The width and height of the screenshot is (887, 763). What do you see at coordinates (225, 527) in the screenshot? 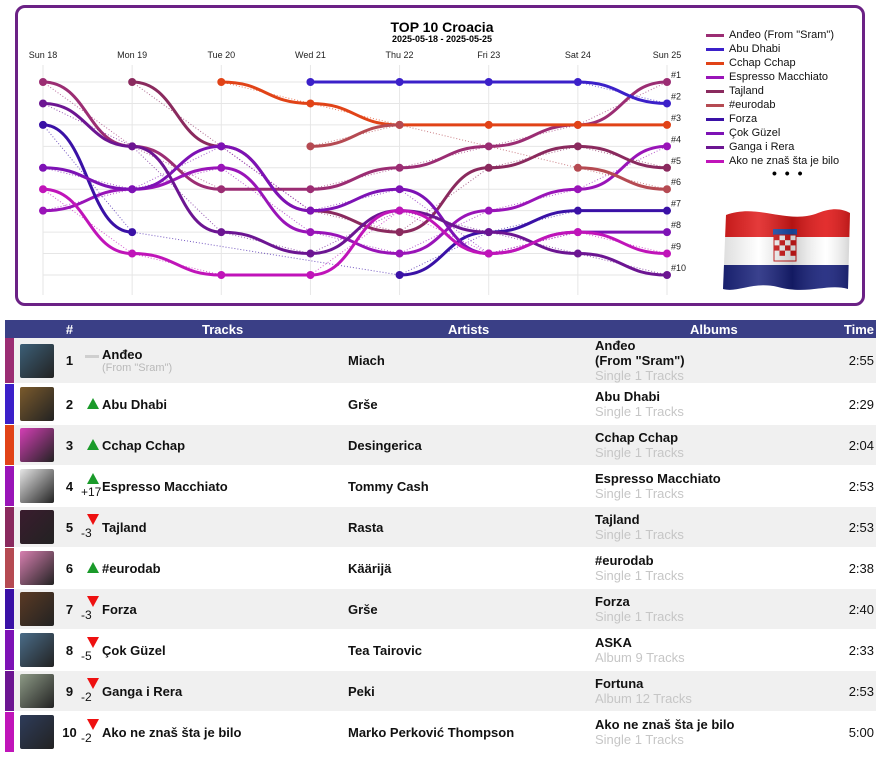
I see `track-cell: Tajland` at bounding box center [225, 527].